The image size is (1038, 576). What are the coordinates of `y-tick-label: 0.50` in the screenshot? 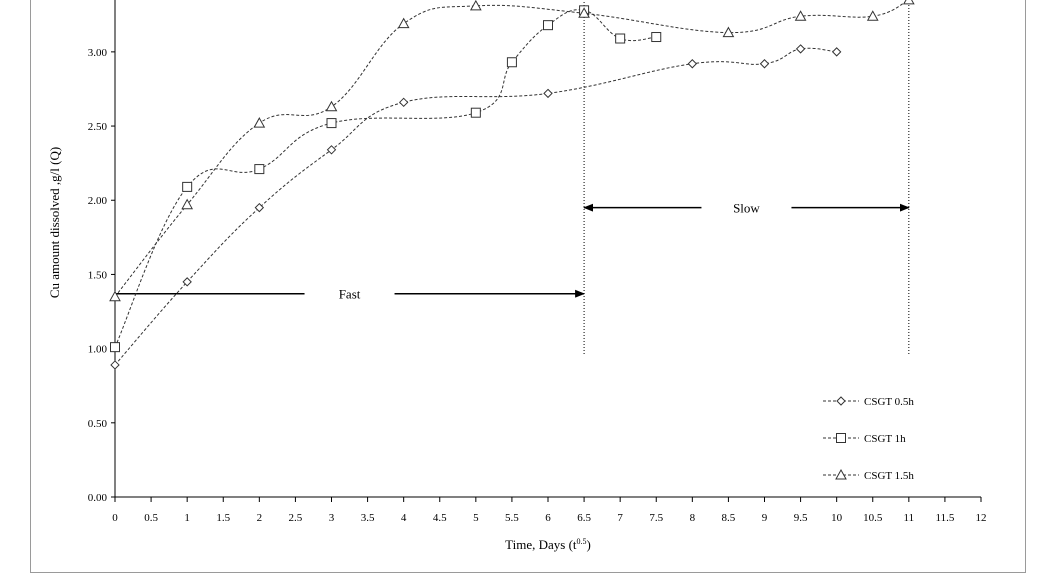 It's located at (98, 424).